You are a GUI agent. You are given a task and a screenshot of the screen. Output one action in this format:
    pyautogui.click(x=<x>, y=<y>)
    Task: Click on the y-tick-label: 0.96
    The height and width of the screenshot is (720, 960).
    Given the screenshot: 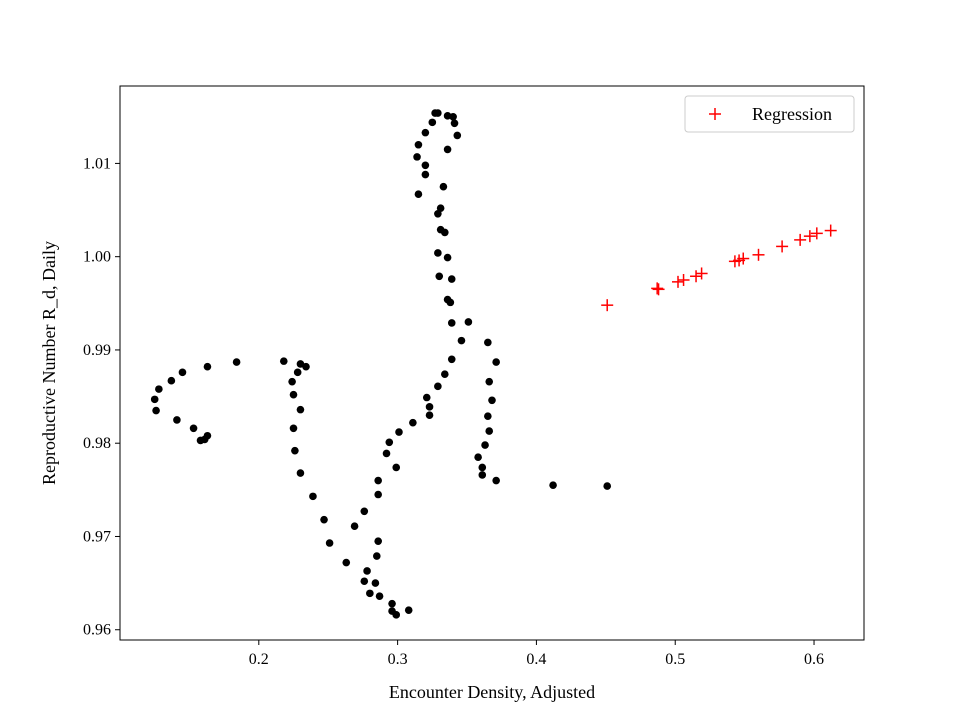 What is the action you would take?
    pyautogui.click(x=97, y=630)
    